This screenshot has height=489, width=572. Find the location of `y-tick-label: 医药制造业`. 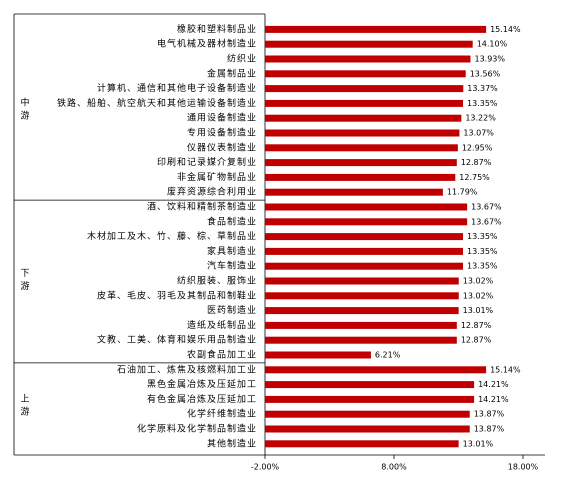

y-tick-label: 医药制造业 is located at coordinates (232, 310).